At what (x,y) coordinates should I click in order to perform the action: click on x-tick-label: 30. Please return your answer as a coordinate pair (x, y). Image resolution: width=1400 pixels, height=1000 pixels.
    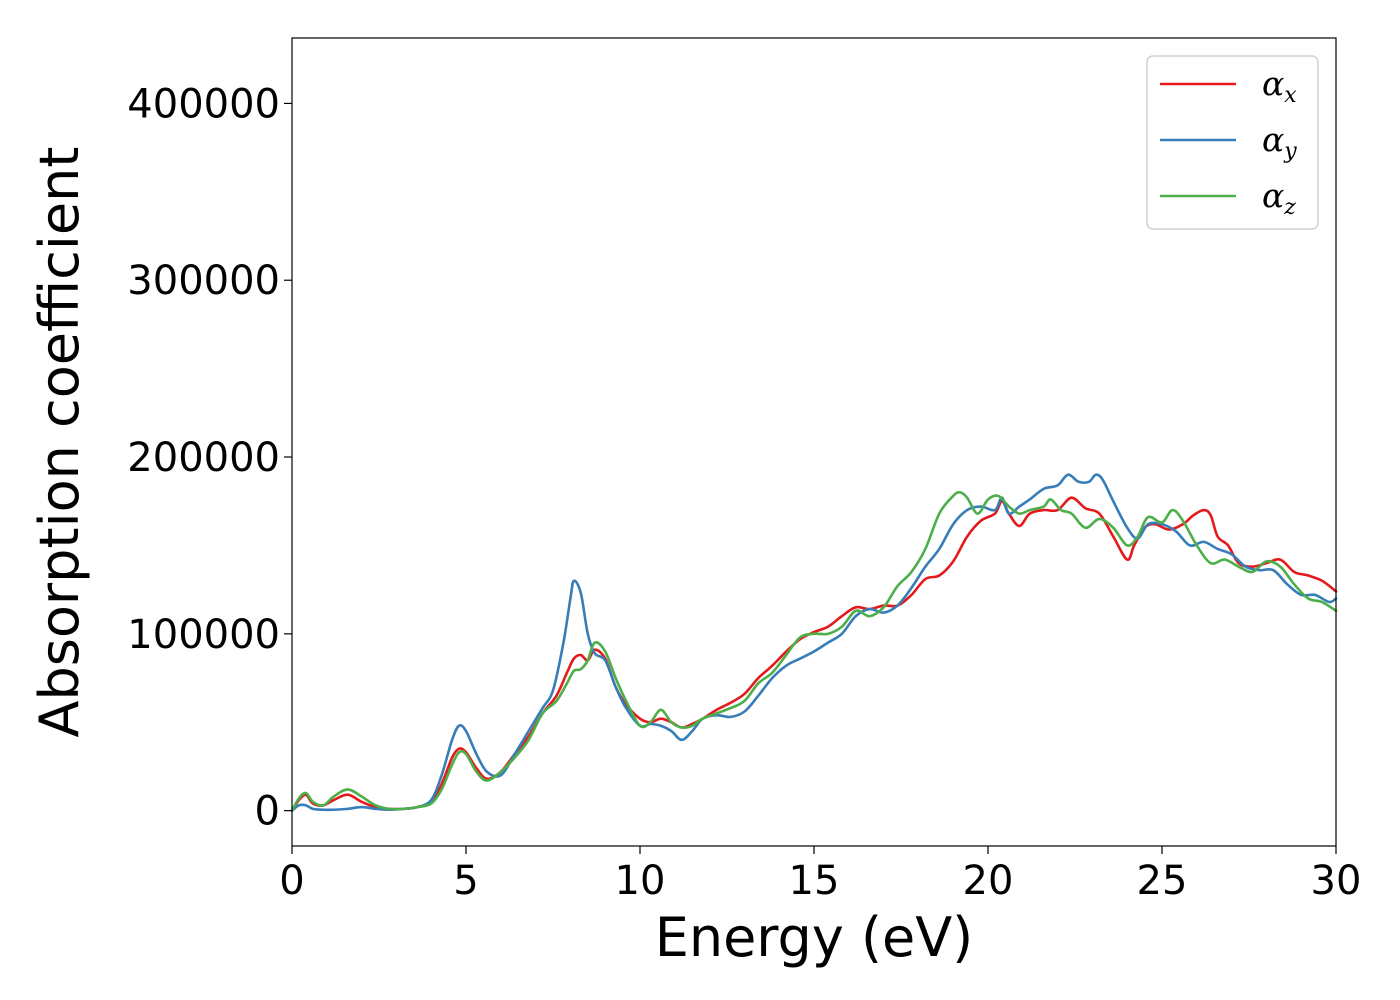
    Looking at the image, I should click on (1336, 881).